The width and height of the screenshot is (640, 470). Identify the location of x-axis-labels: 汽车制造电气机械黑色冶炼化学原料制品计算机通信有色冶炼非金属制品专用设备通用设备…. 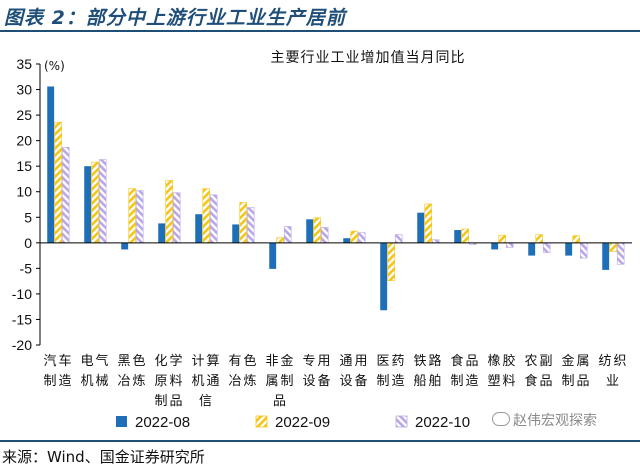
(335, 381).